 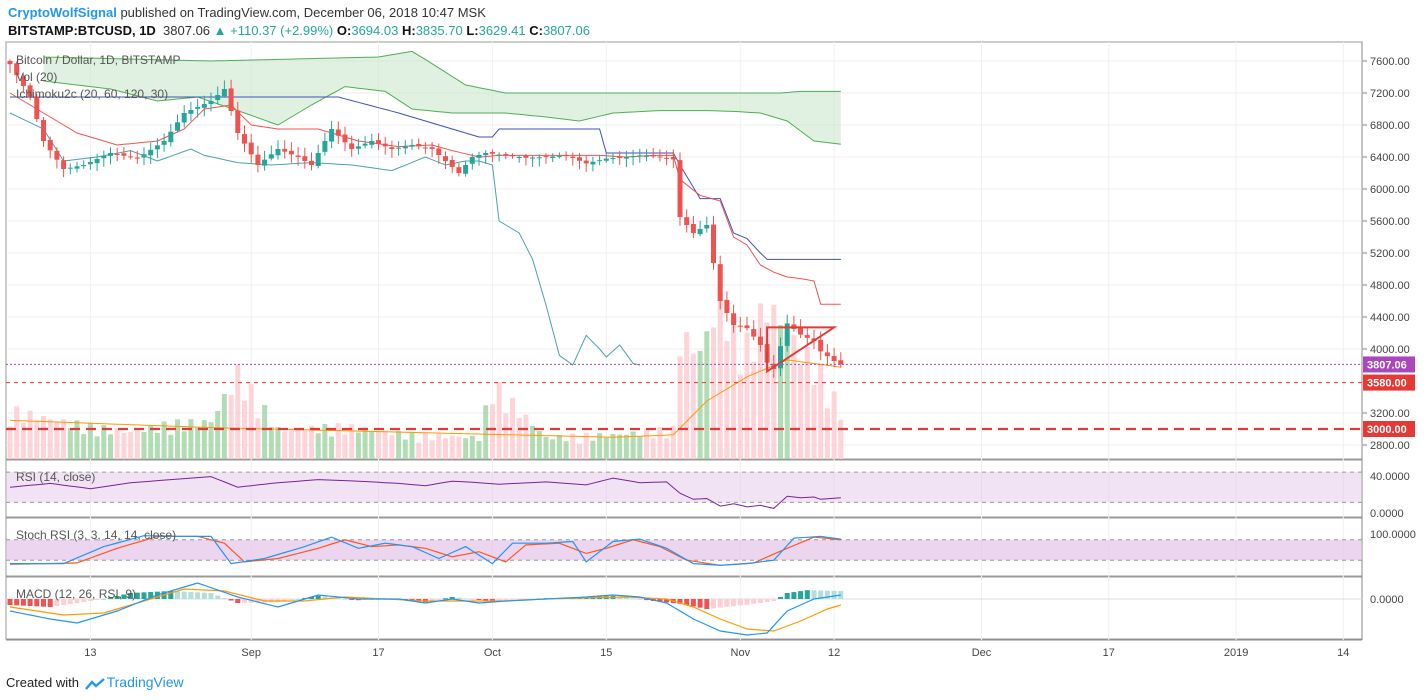 What do you see at coordinates (1393, 535) in the screenshot?
I see `stoch-tick-label: 100.0000` at bounding box center [1393, 535].